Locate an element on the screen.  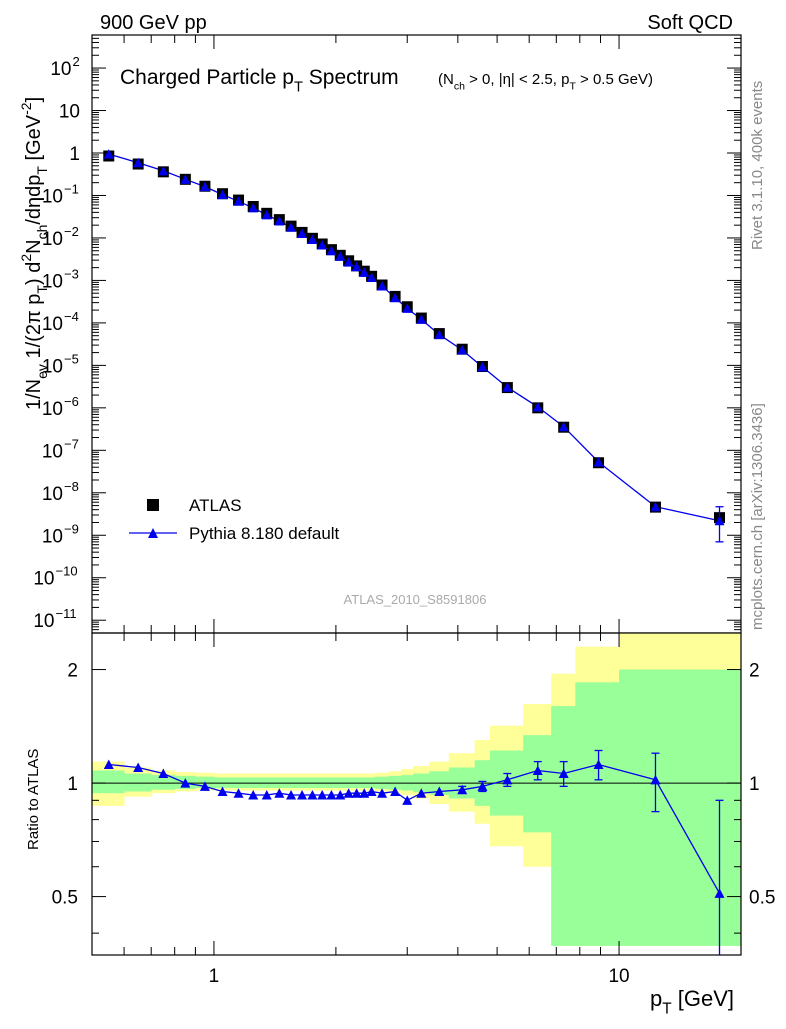
y-tick-exponent: −3 is located at coordinates (71, 273).